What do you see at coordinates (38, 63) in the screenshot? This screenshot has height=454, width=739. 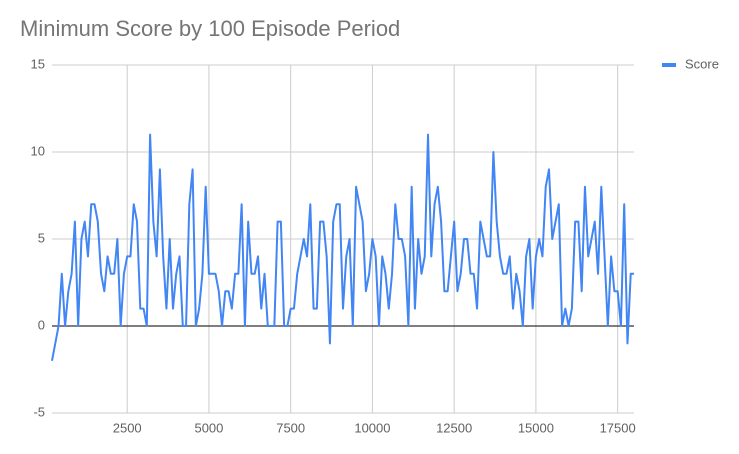 I see `y-tick-label: 15` at bounding box center [38, 63].